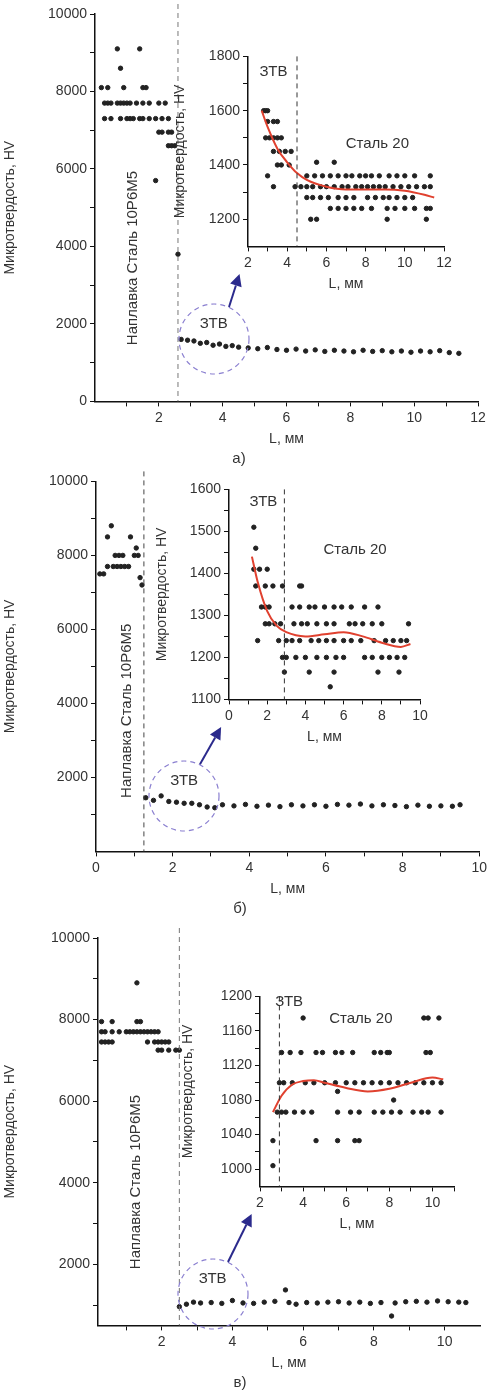  What do you see at coordinates (206, 698) in the screenshot?
I see `y-tick-label: 1100` at bounding box center [206, 698].